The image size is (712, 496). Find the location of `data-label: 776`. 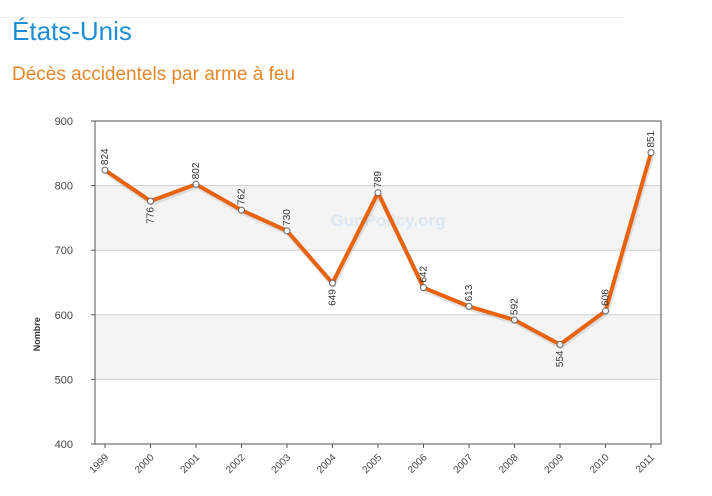

data-label: 776 is located at coordinates (151, 215).